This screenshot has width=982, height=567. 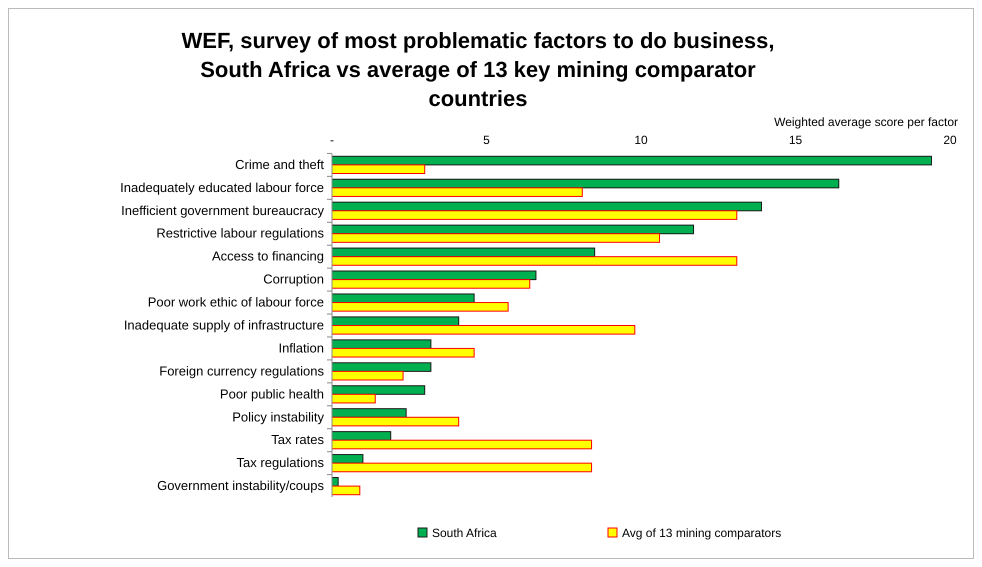 I want to click on y-tick-label: Poor work ethic of labour force, so click(x=236, y=302).